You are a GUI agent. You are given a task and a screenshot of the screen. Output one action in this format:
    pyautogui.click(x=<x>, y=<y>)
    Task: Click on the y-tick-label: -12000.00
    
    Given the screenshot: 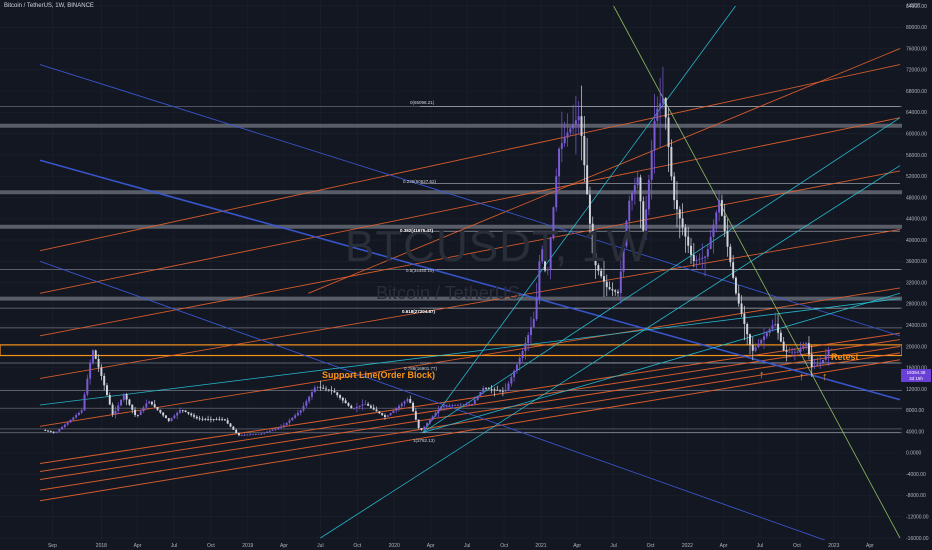 What is the action you would take?
    pyautogui.click(x=917, y=518)
    